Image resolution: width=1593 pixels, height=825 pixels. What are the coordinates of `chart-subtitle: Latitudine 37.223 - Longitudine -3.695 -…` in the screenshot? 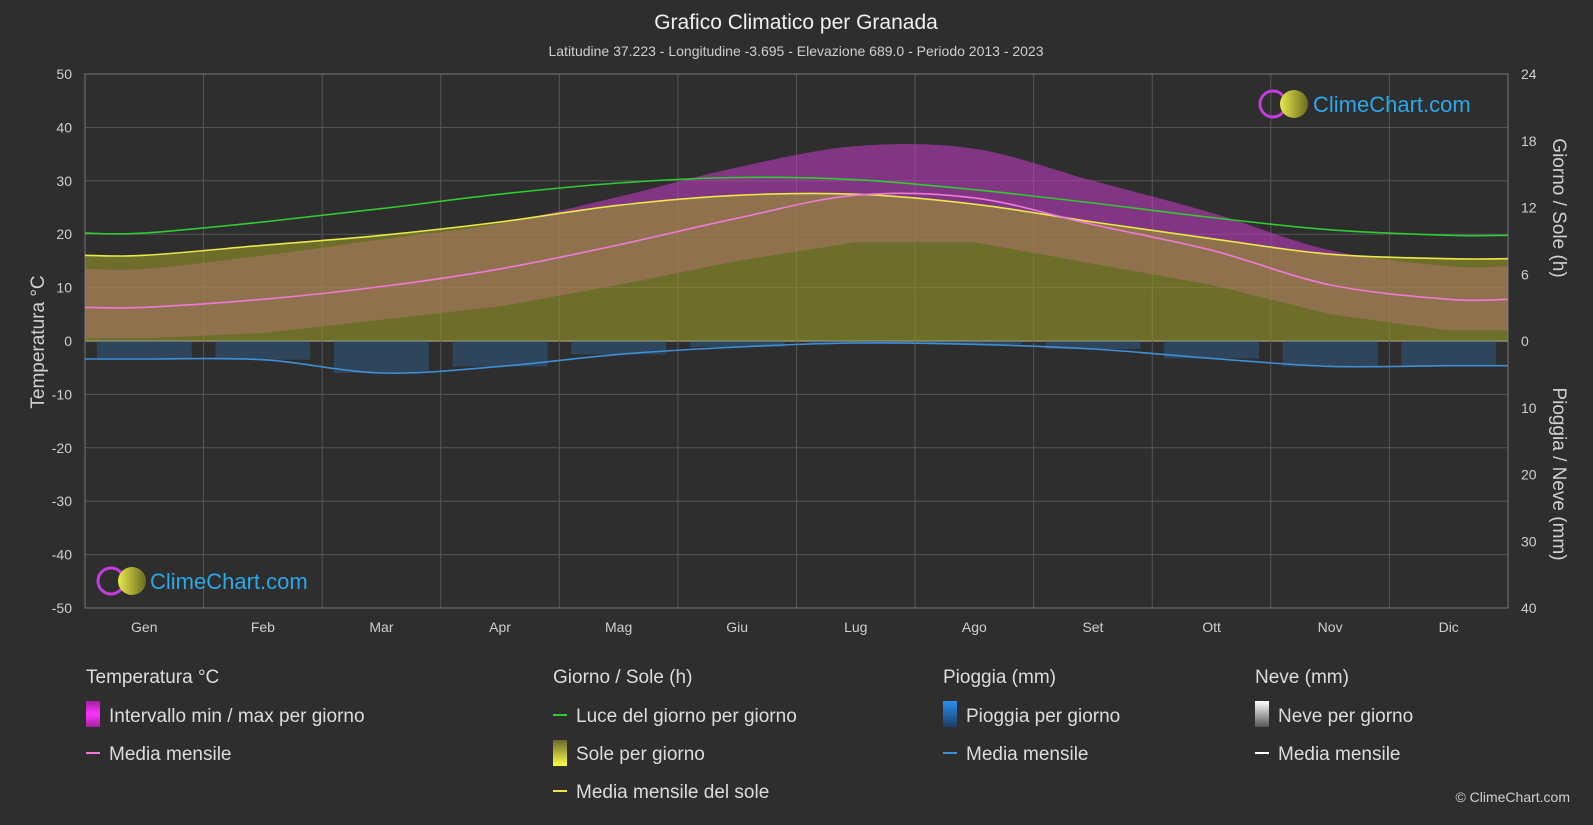 It's located at (795, 51).